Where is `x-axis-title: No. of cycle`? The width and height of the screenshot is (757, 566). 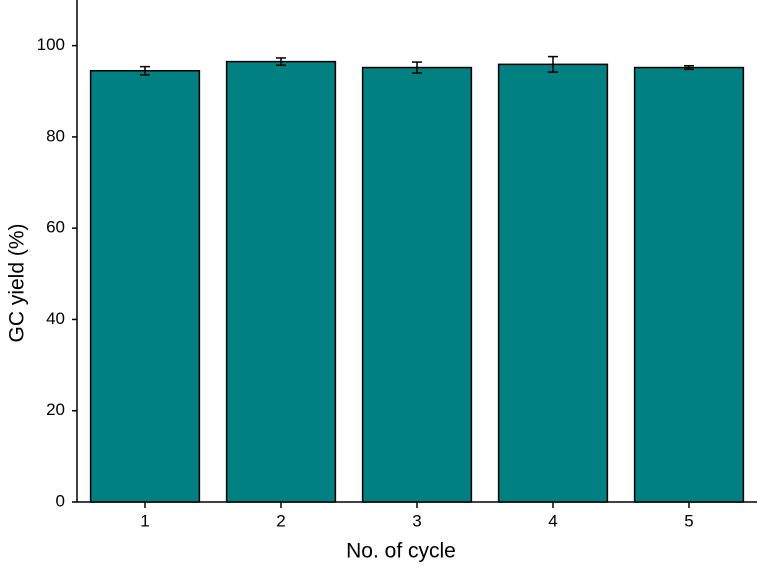
x-axis-title: No. of cycle is located at coordinates (401, 551).